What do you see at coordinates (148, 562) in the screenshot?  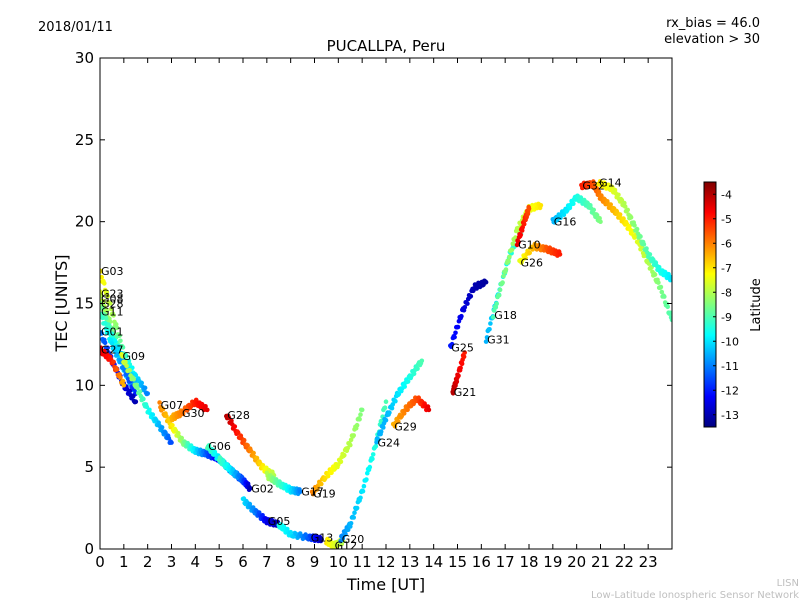 I see `x-tick-label: 2` at bounding box center [148, 562].